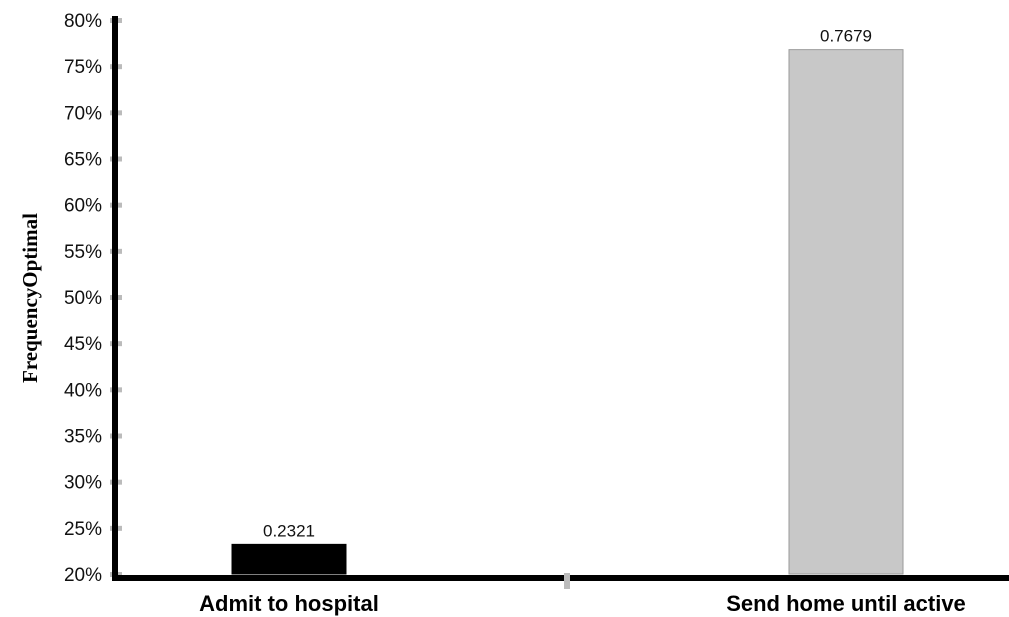 The height and width of the screenshot is (617, 1009). Describe the element at coordinates (83, 575) in the screenshot. I see `y-tick-label: 20%` at that location.